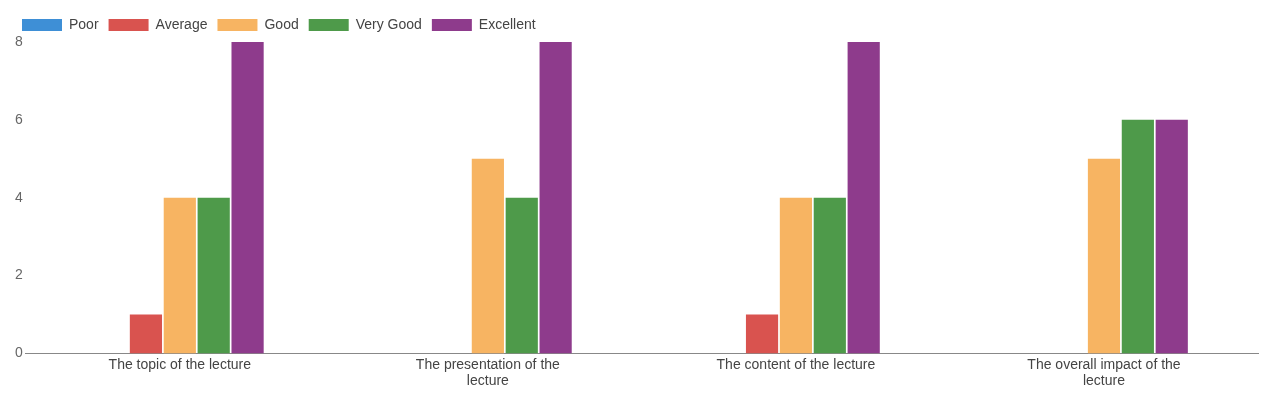 The height and width of the screenshot is (405, 1286). What do you see at coordinates (18, 118) in the screenshot?
I see `y-tick-label: 6` at bounding box center [18, 118].